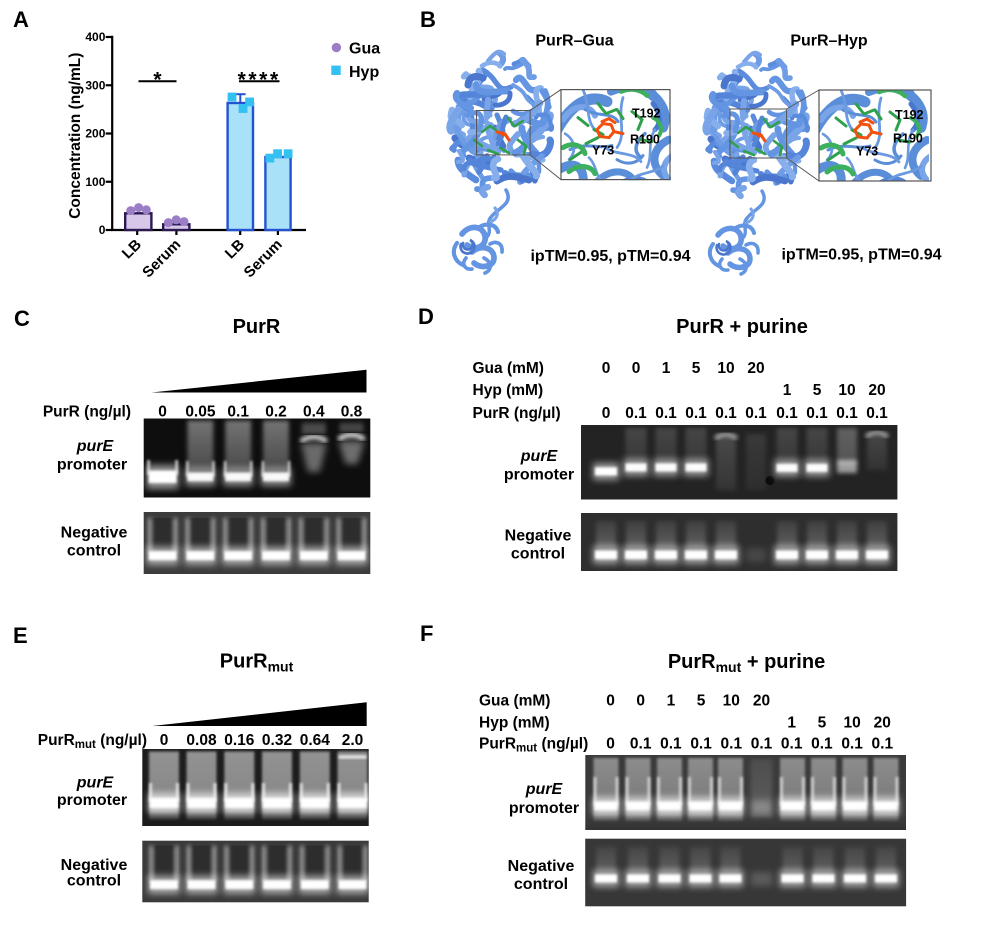 The width and height of the screenshot is (998, 932). What do you see at coordinates (95, 182) in the screenshot?
I see `svg-text: 100` at bounding box center [95, 182].